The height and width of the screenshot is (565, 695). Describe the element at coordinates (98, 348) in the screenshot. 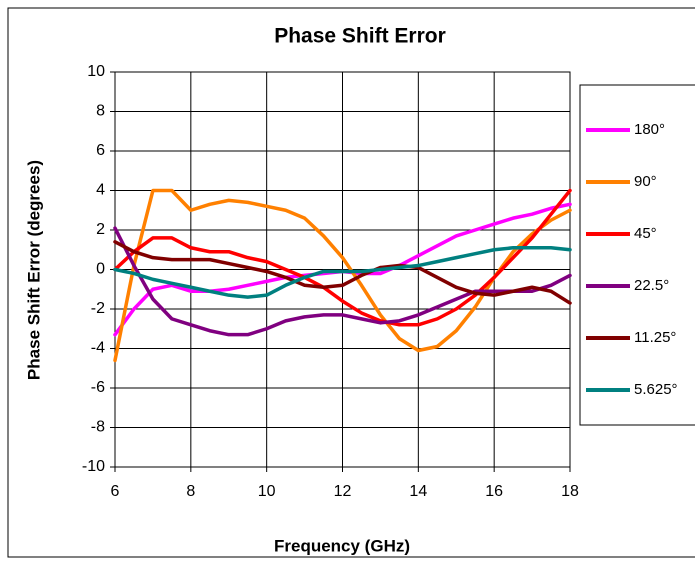

I see `y-tick-label: -4` at that location.